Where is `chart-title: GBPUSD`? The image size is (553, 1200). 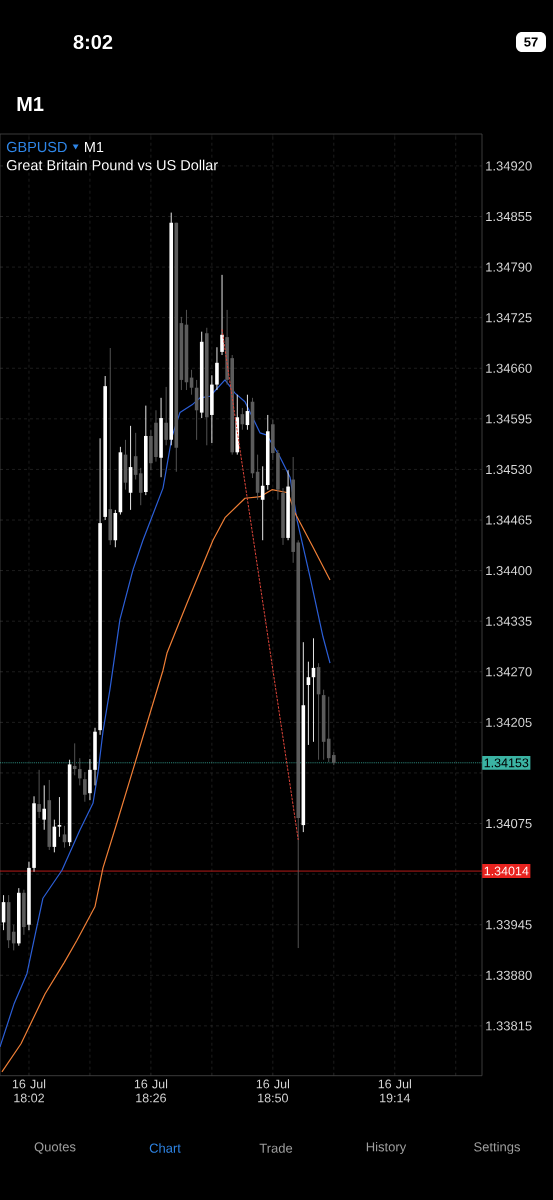 chart-title: GBPUSD is located at coordinates (36, 147).